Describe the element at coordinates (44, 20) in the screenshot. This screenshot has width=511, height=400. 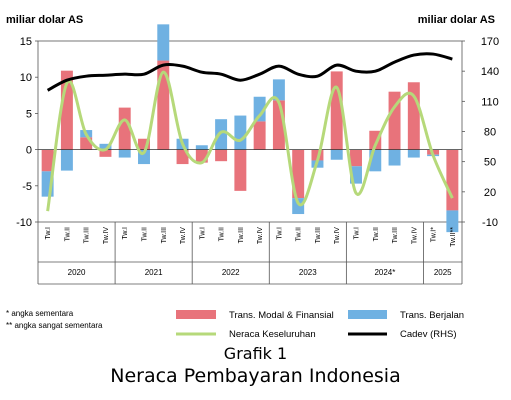
I see `y-axis-left-unit: miliar dolar AS` at that location.